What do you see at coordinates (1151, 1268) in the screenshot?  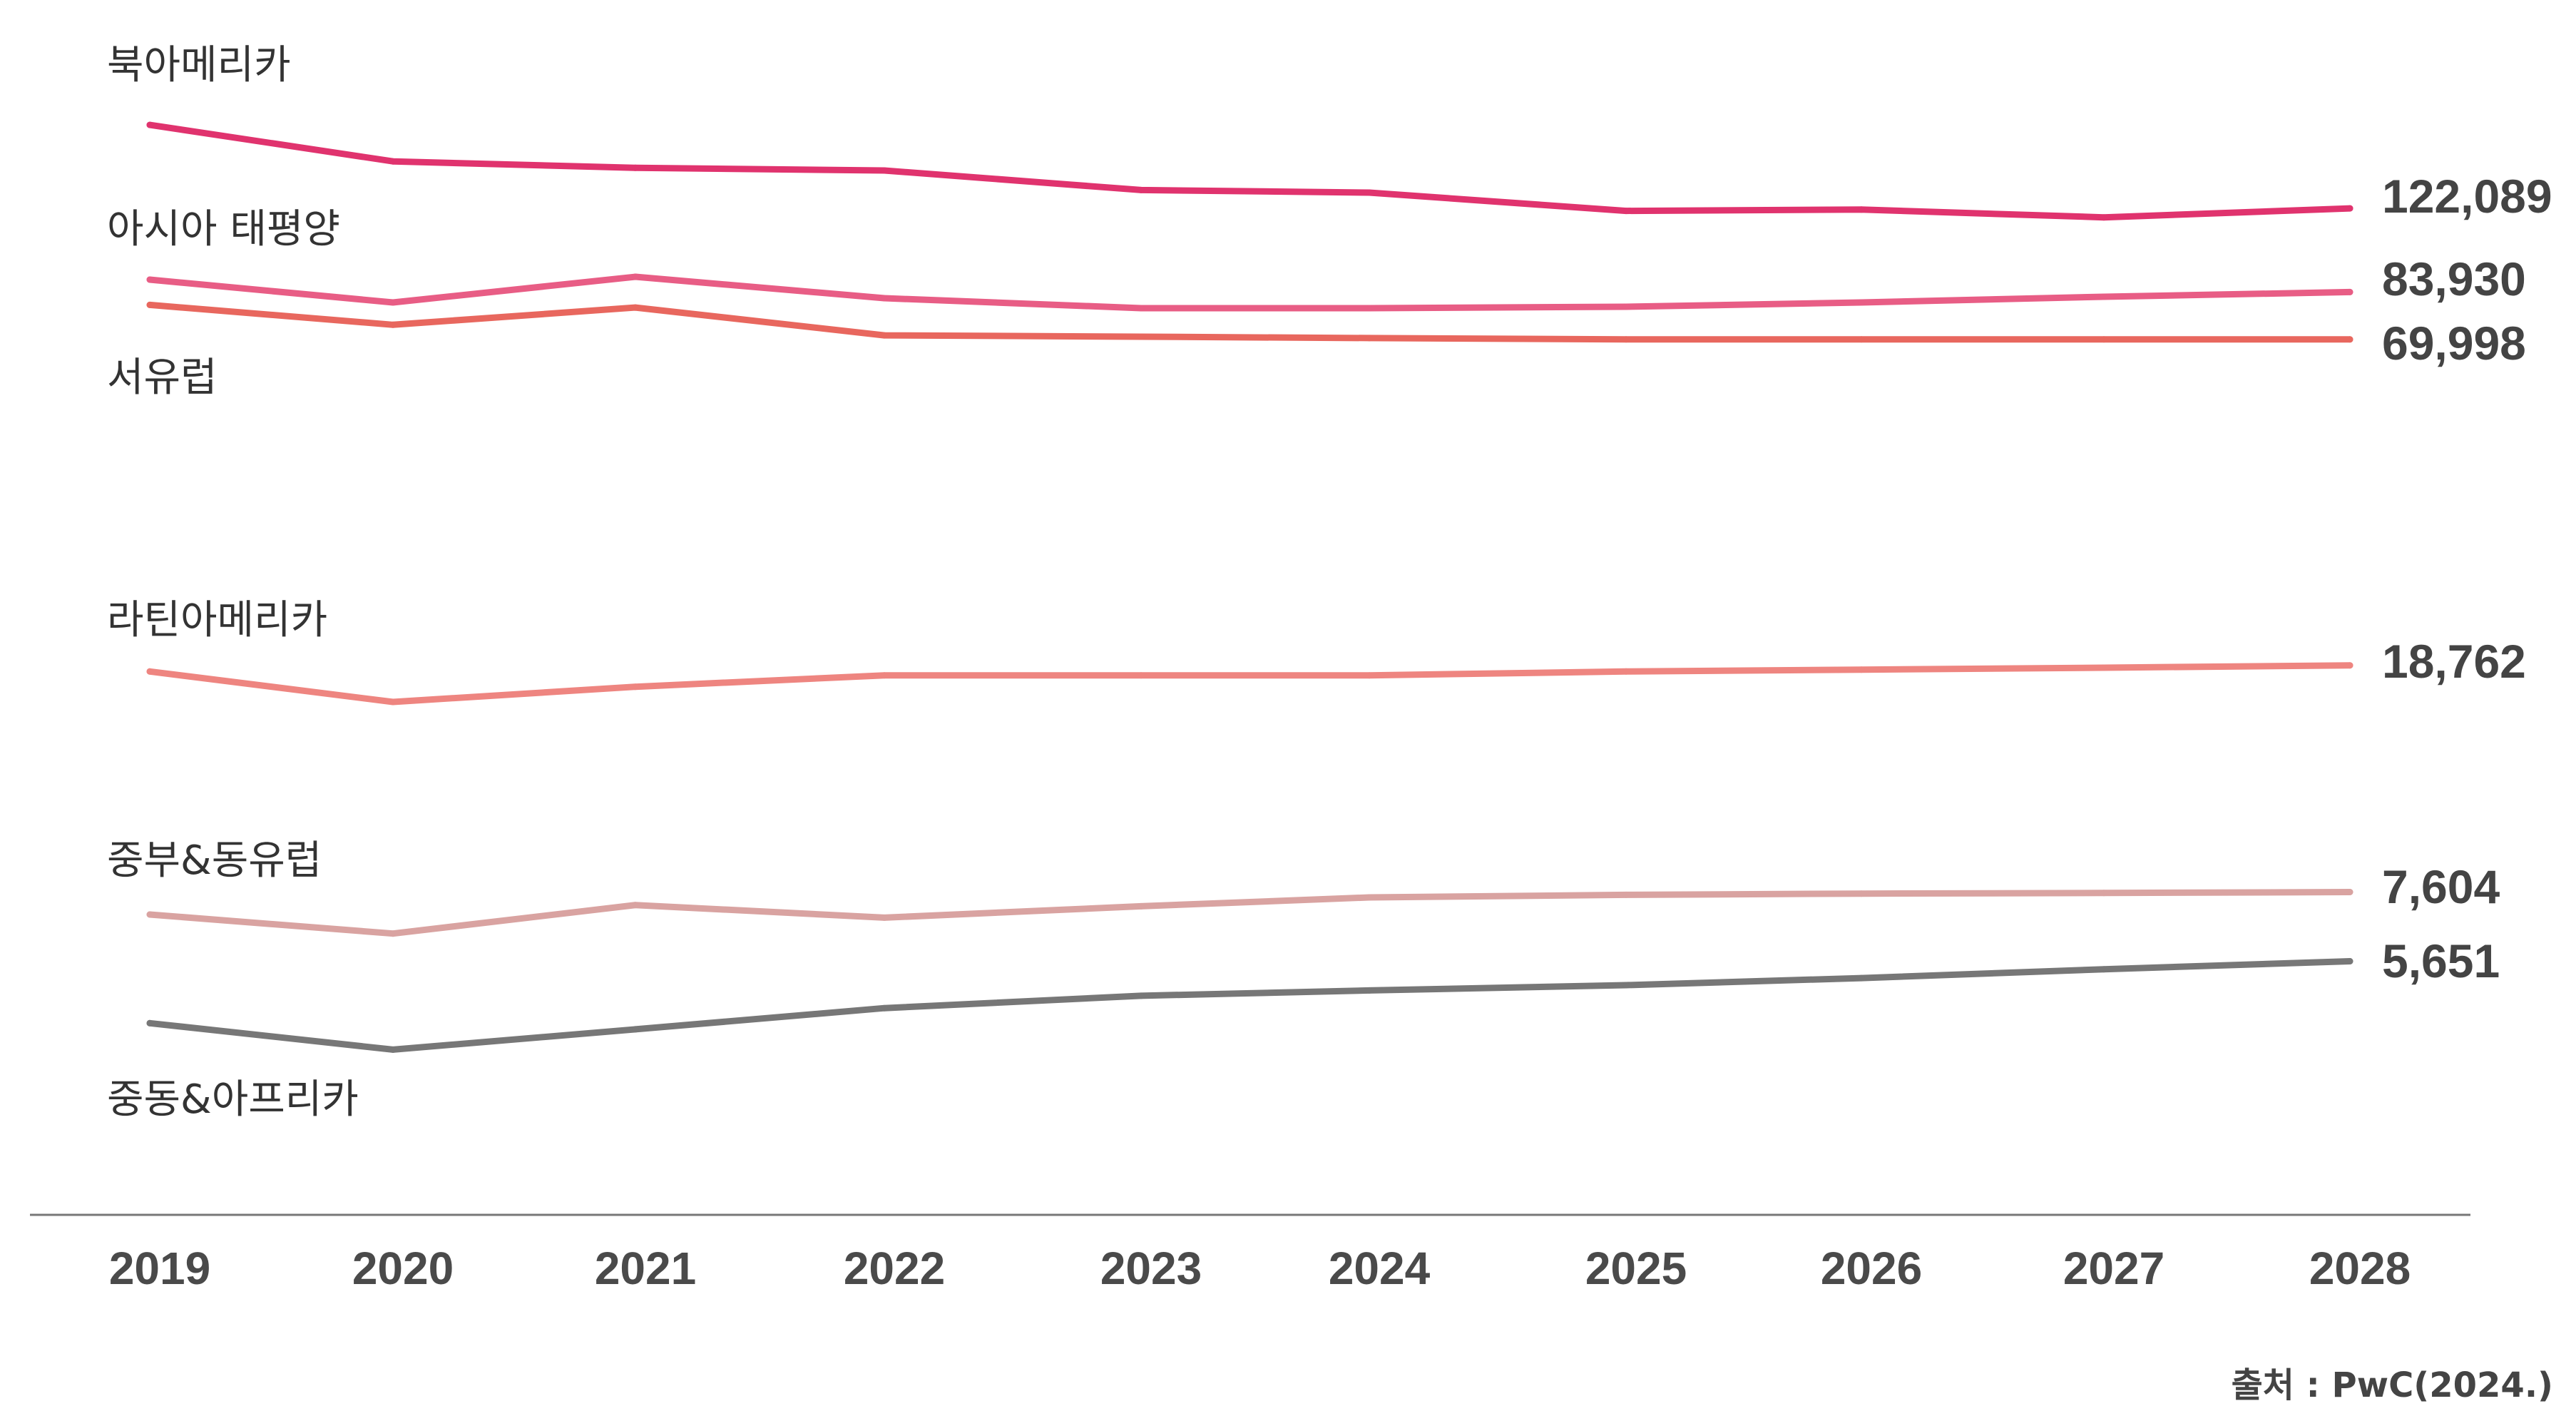 I see `x-tick-label: 2023` at bounding box center [1151, 1268].